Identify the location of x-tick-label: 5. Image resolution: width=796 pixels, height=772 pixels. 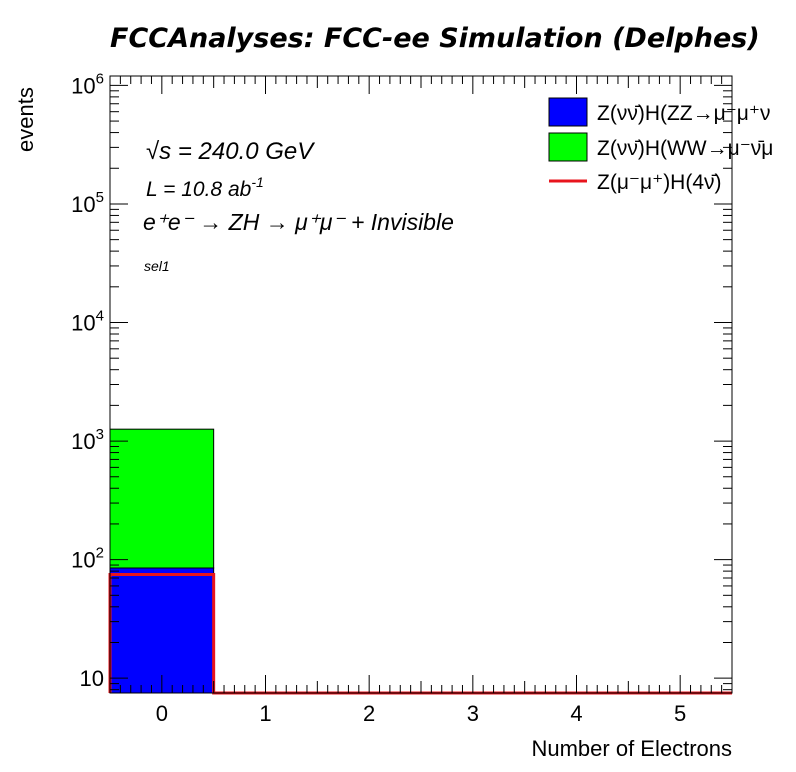
(680, 713).